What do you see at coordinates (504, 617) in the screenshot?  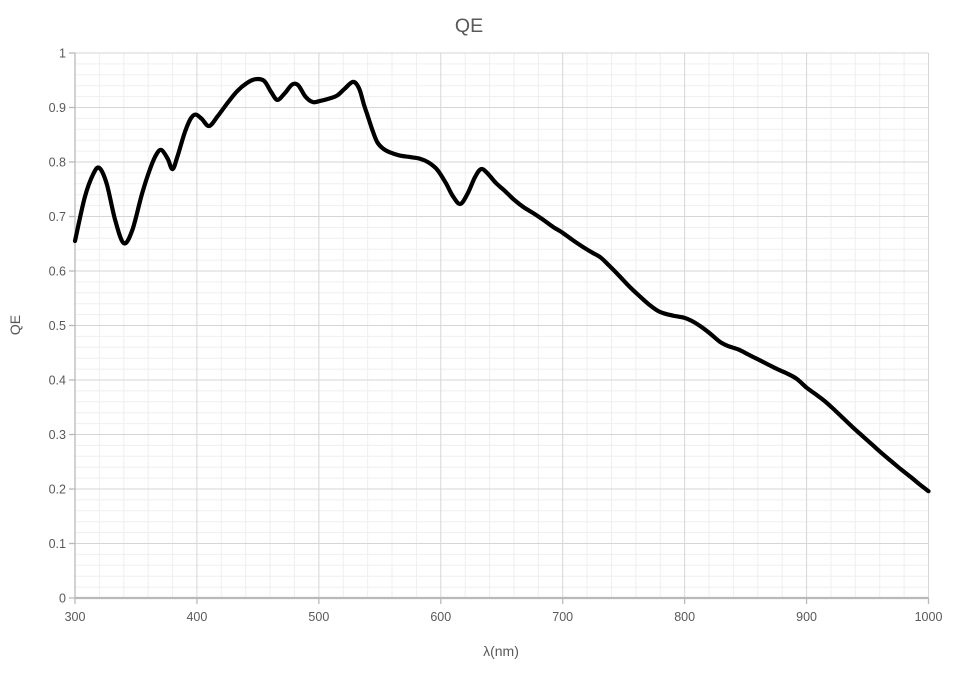 I see `x-tick-labels: 300 400 500 600 700 800 900 1000` at bounding box center [504, 617].